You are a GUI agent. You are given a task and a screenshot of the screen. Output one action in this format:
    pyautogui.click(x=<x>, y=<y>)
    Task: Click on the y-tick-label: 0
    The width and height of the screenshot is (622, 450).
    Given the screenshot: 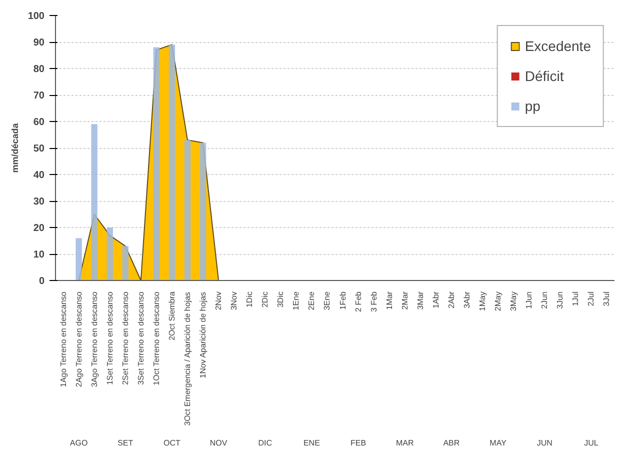 What is the action you would take?
    pyautogui.click(x=41, y=281)
    